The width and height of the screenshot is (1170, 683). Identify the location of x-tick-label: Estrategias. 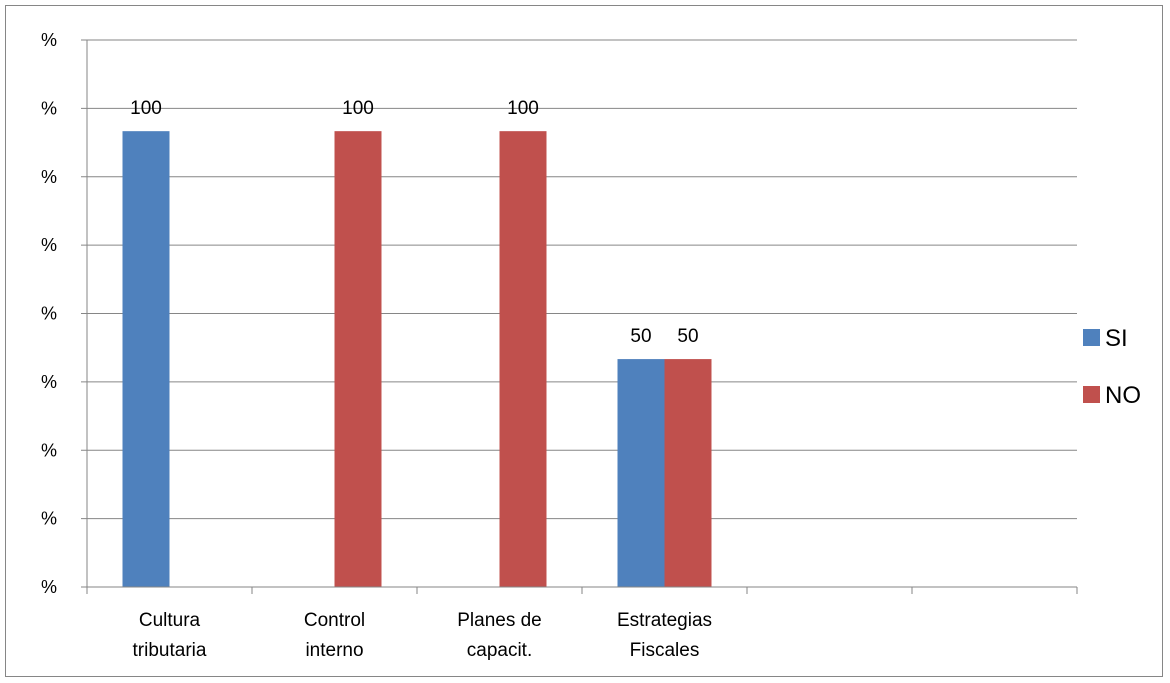
(664, 620).